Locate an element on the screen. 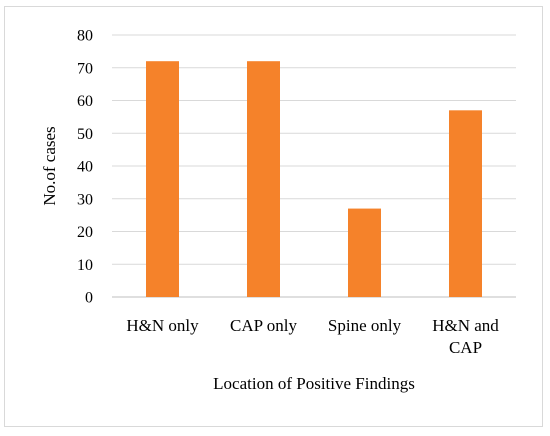 Image resolution: width=550 pixels, height=436 pixels. x-axis-categories: H&N only CAP only Spine only H&N and CAP is located at coordinates (312, 336).